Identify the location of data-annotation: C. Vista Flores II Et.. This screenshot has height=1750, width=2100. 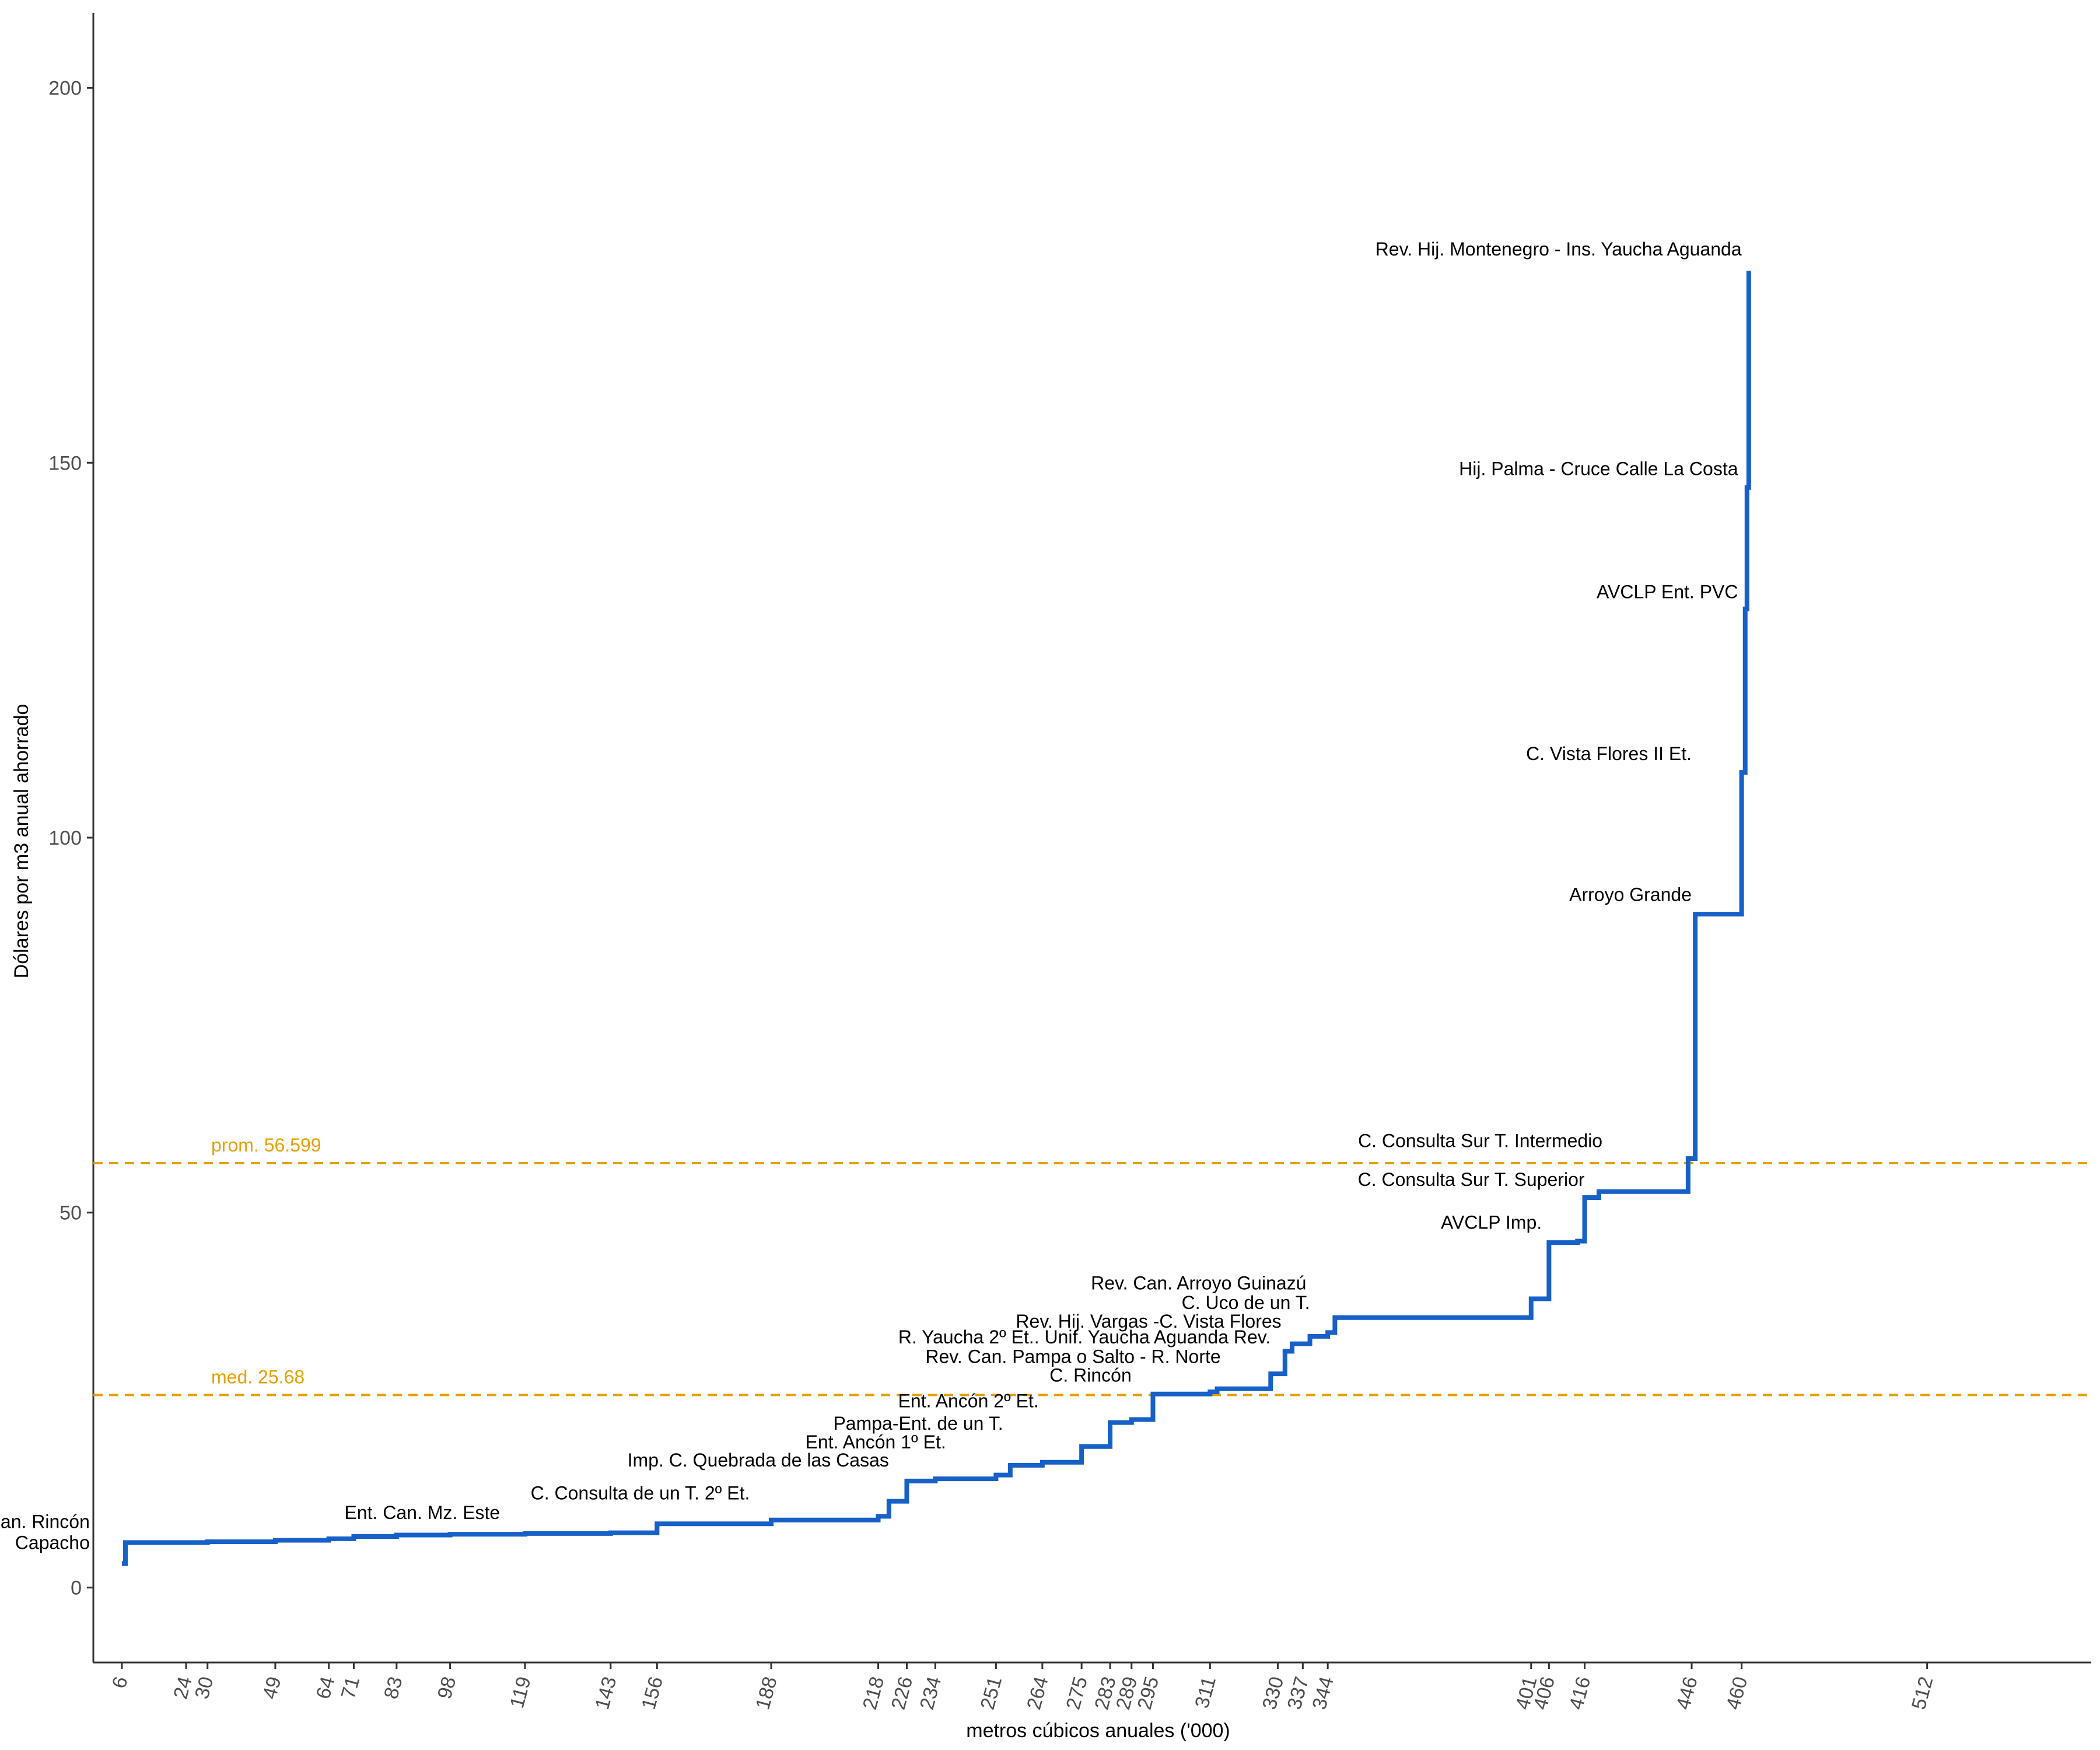
(1609, 753).